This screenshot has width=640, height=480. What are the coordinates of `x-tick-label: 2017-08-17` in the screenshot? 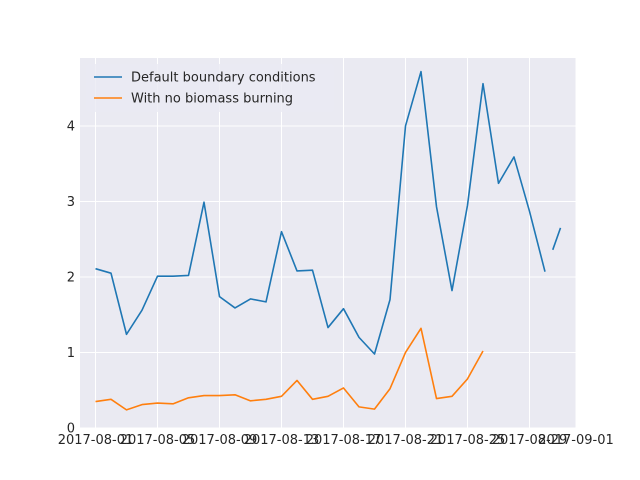 It's located at (344, 440).